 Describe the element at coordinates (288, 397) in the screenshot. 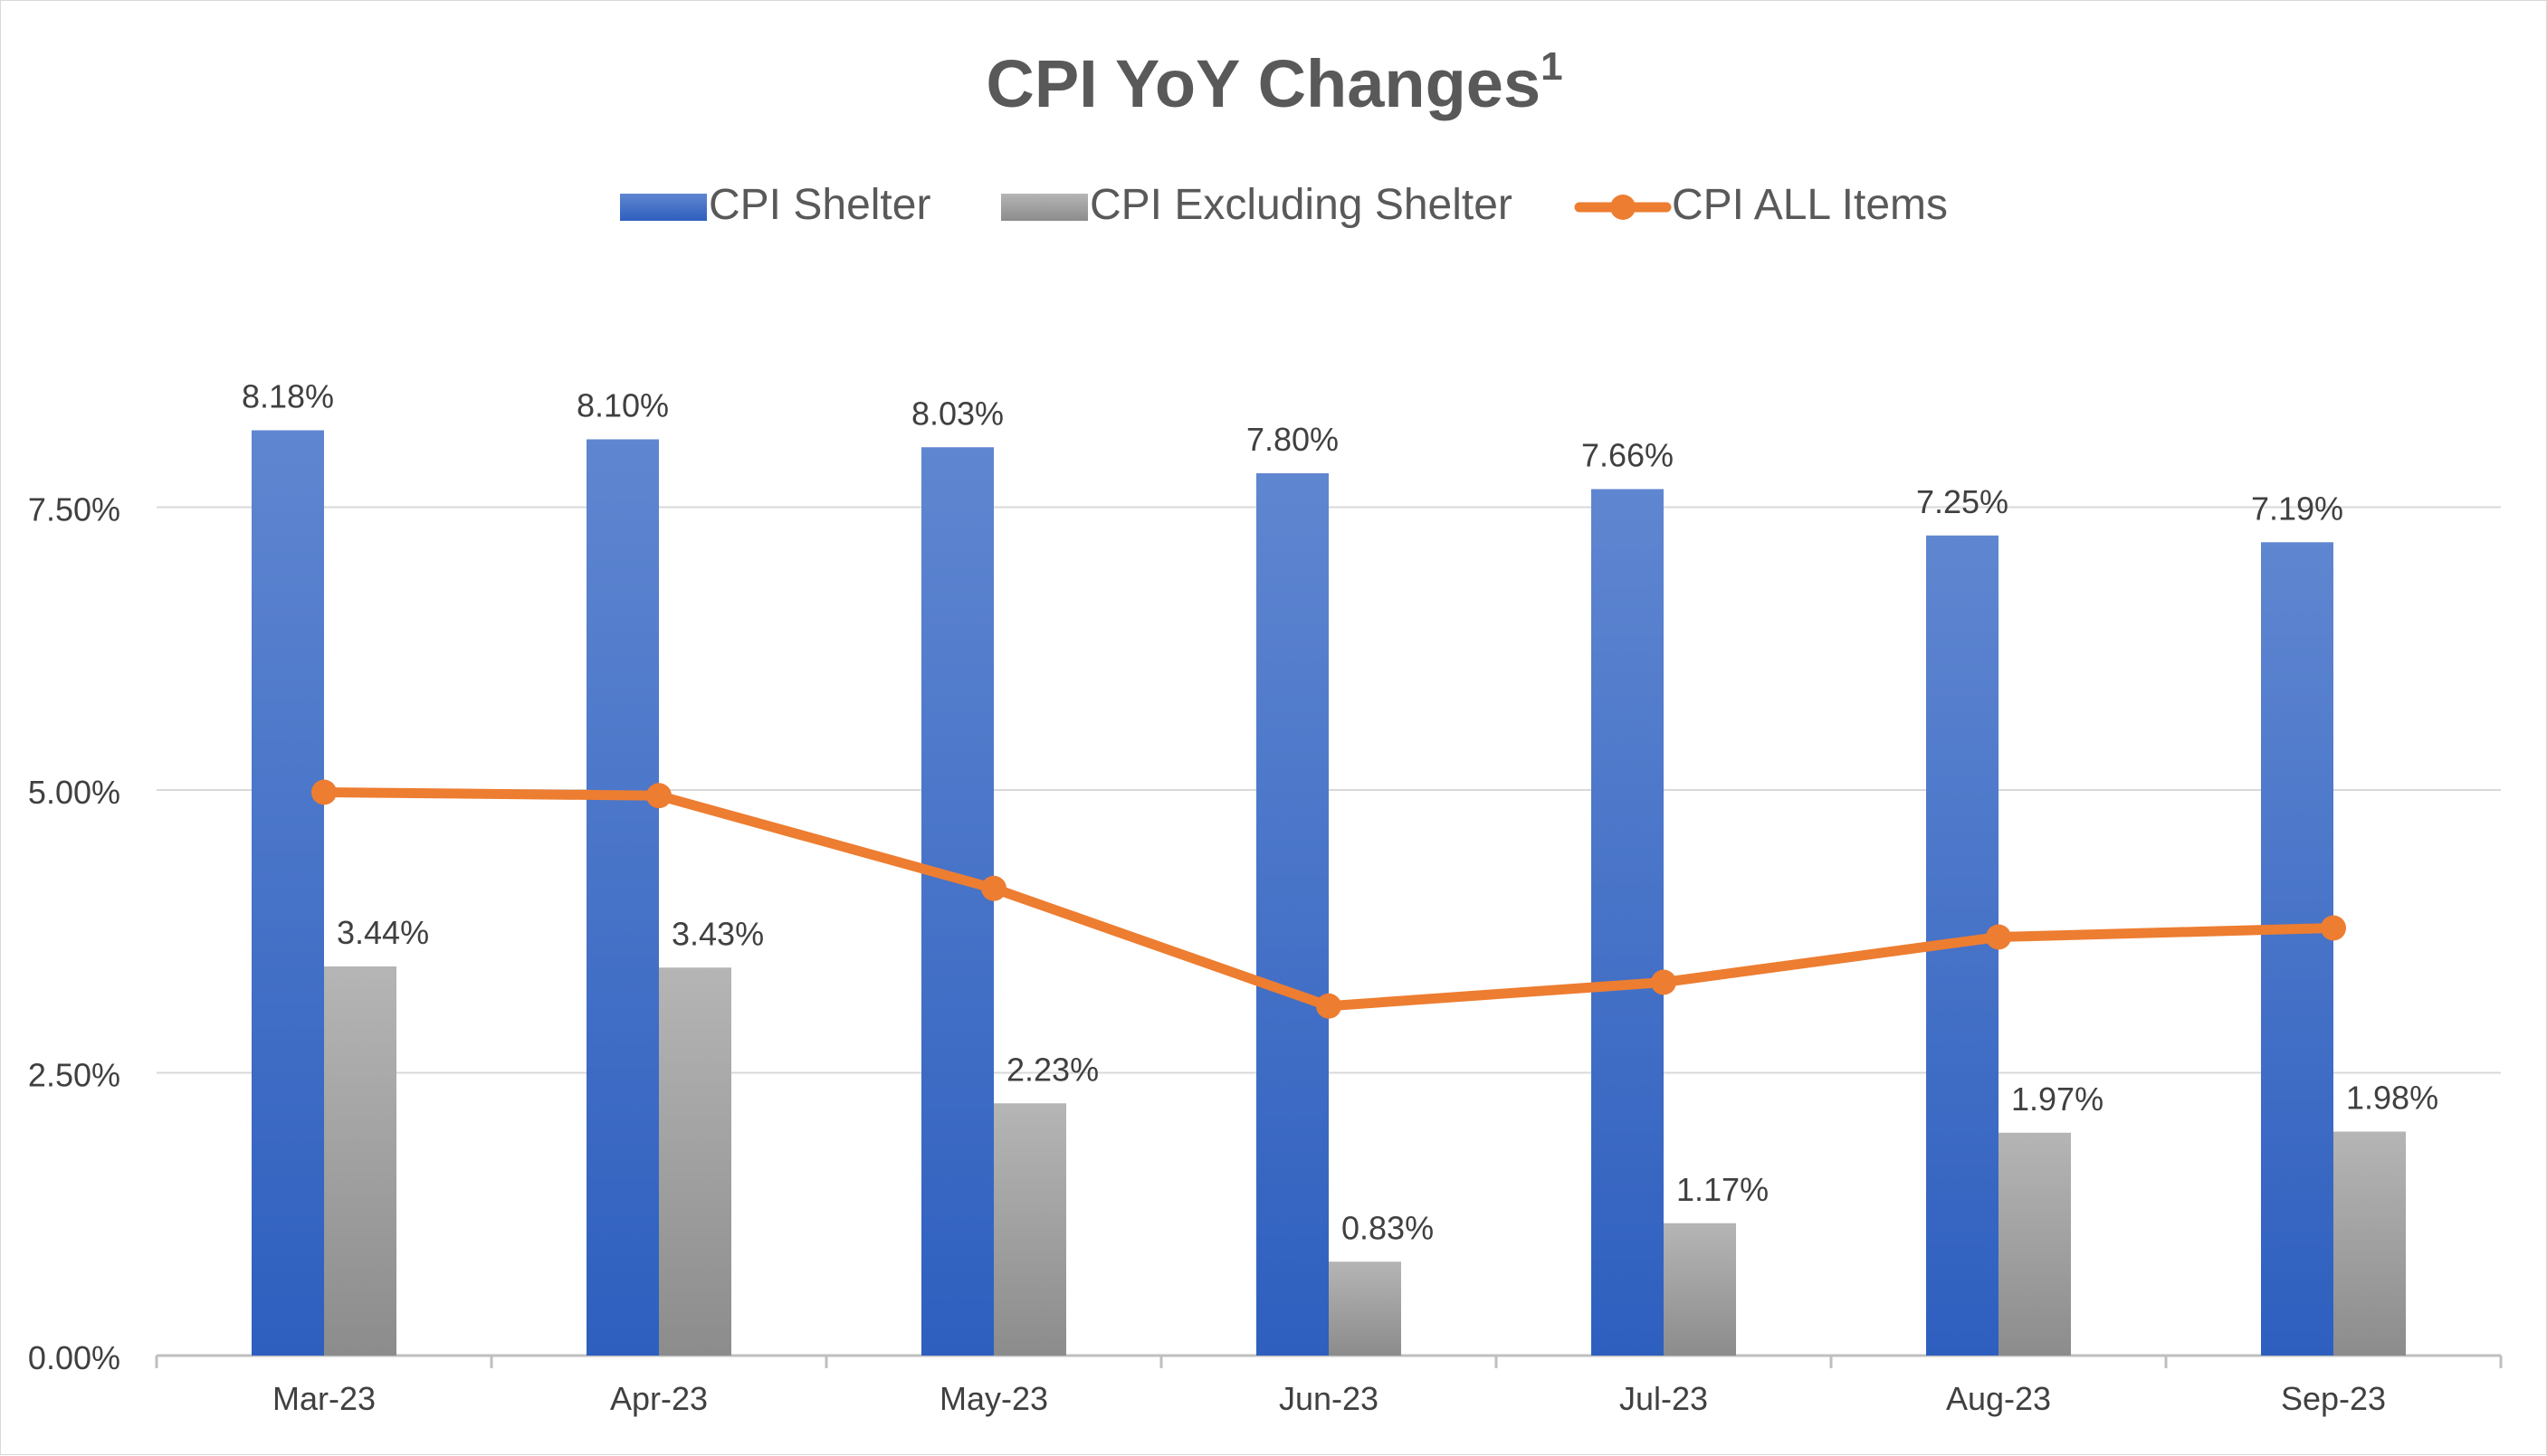

I see `data-label-cpi-shelter: 8.18%` at that location.